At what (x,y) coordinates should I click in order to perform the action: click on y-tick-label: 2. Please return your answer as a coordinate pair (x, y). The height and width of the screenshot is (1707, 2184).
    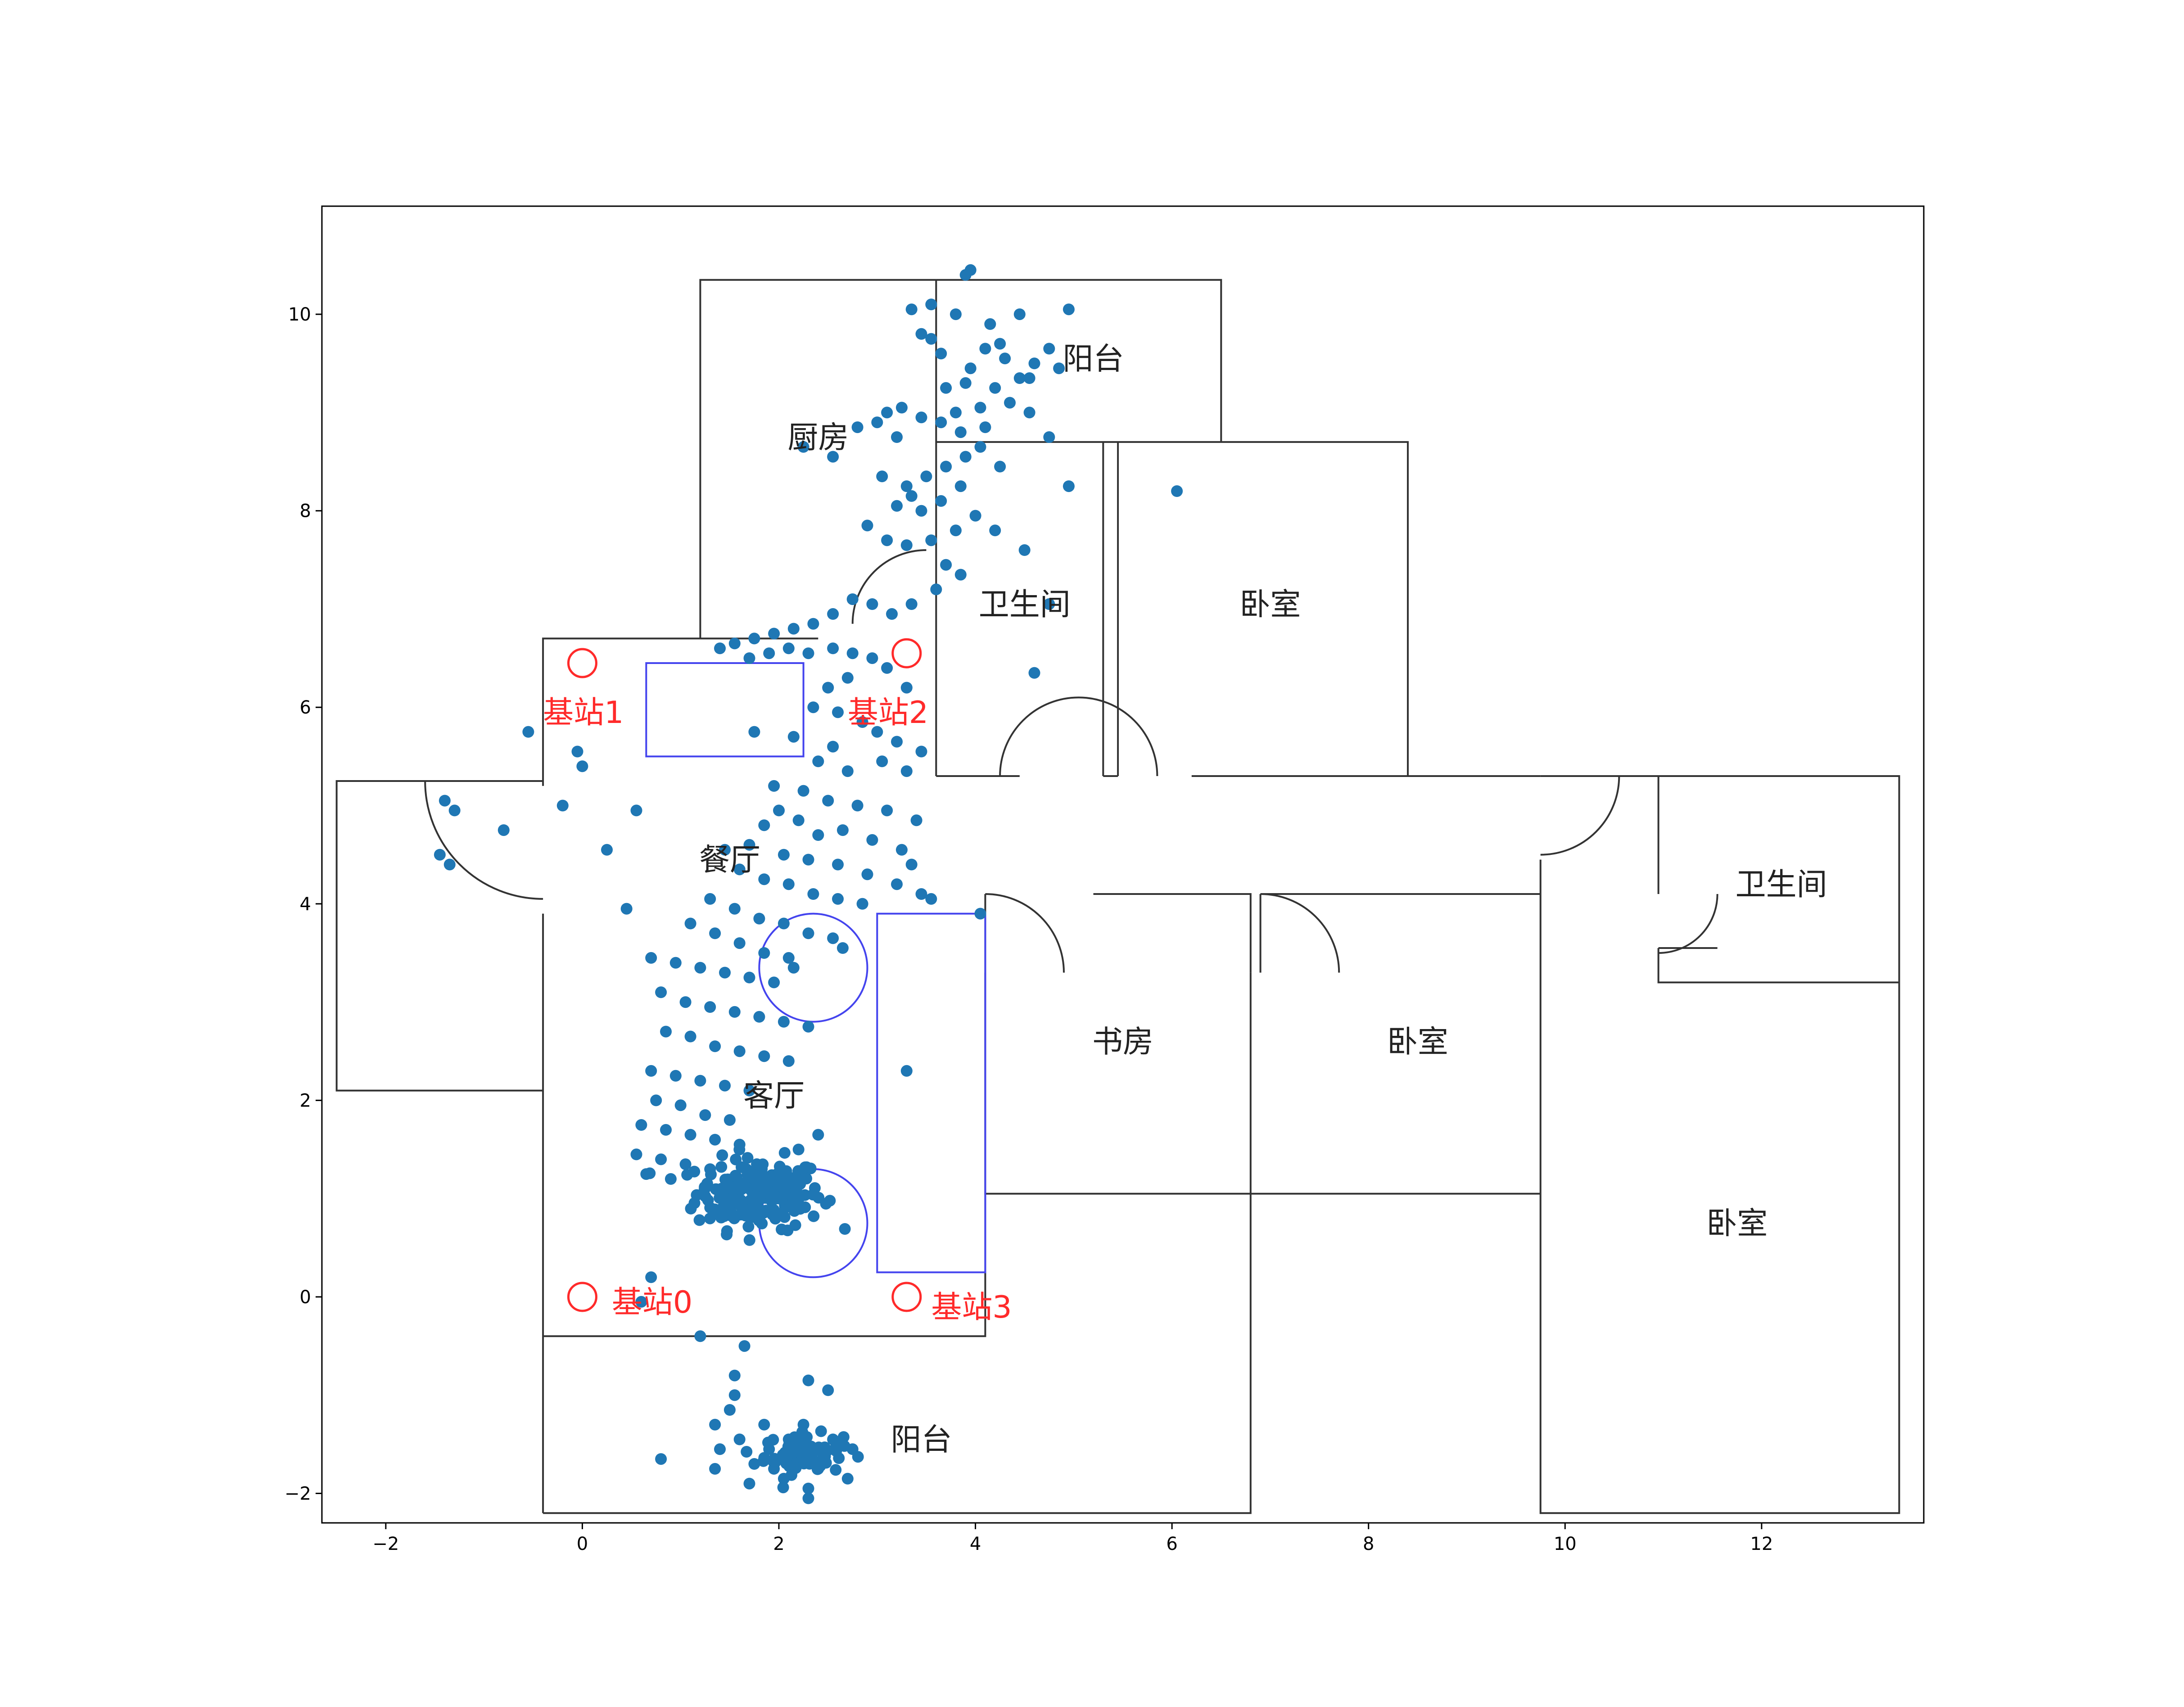
    Looking at the image, I should click on (305, 1100).